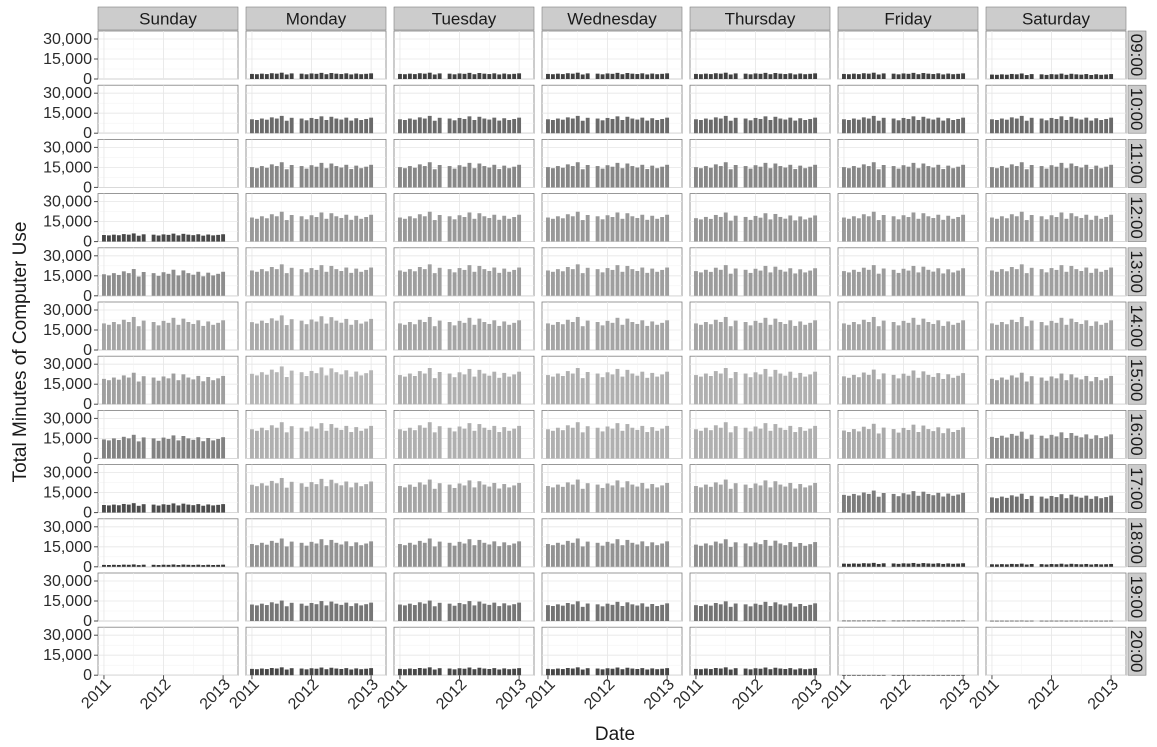 Image resolution: width=1157 pixels, height=747 pixels. Describe the element at coordinates (303, 694) in the screenshot. I see `x-tick-label: 2012` at that location.